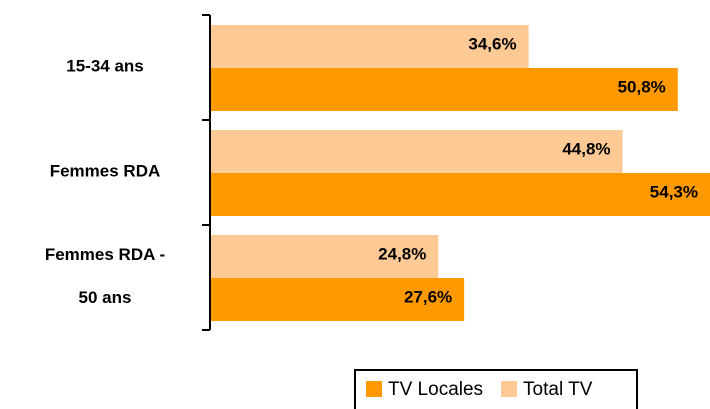  I want to click on category-label: 15-34 ans, so click(105, 65).